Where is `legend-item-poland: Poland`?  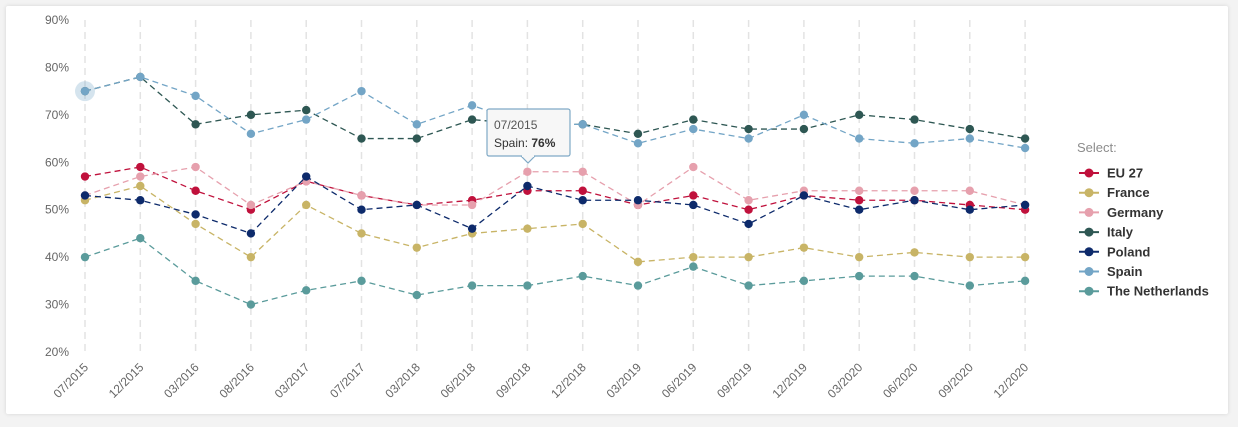
legend-item-poland: Poland is located at coordinates (1114, 251).